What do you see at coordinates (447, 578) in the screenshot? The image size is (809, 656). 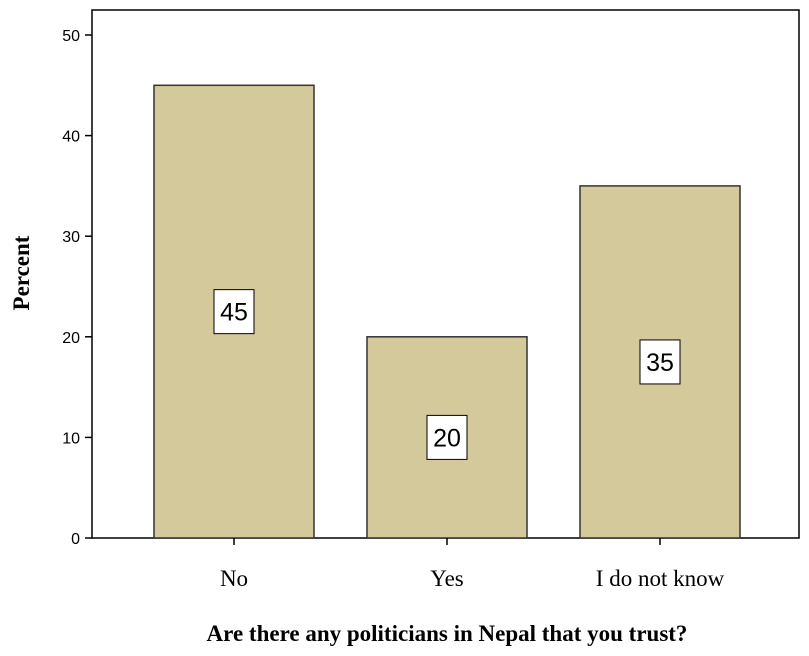 I see `x-tick-label: Yes` at bounding box center [447, 578].